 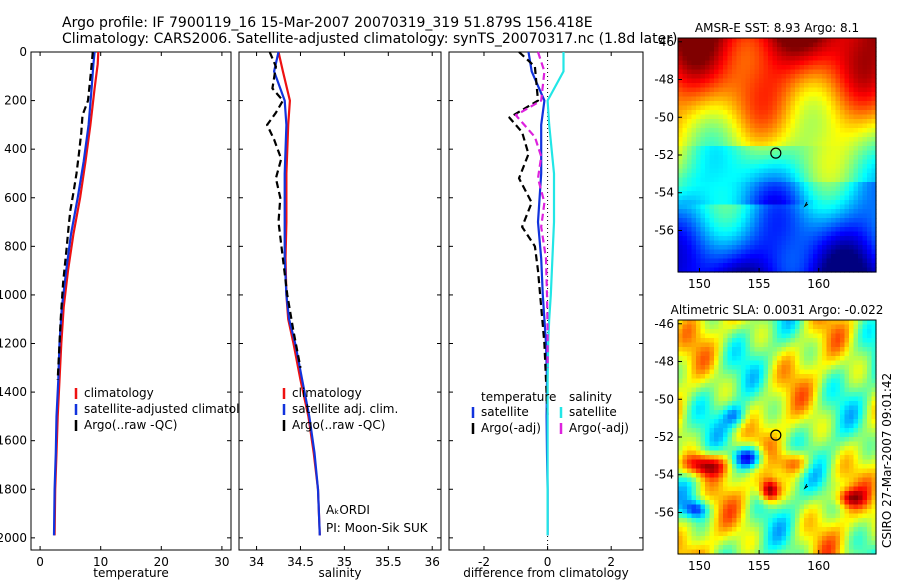 What do you see at coordinates (511, 428) in the screenshot?
I see `legend-entry: Argo(-adj)` at bounding box center [511, 428].